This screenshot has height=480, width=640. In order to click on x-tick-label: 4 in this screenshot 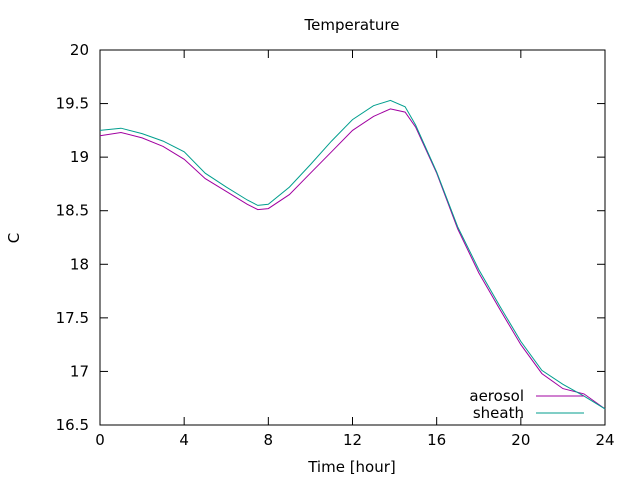, I will do `click(184, 440)`.